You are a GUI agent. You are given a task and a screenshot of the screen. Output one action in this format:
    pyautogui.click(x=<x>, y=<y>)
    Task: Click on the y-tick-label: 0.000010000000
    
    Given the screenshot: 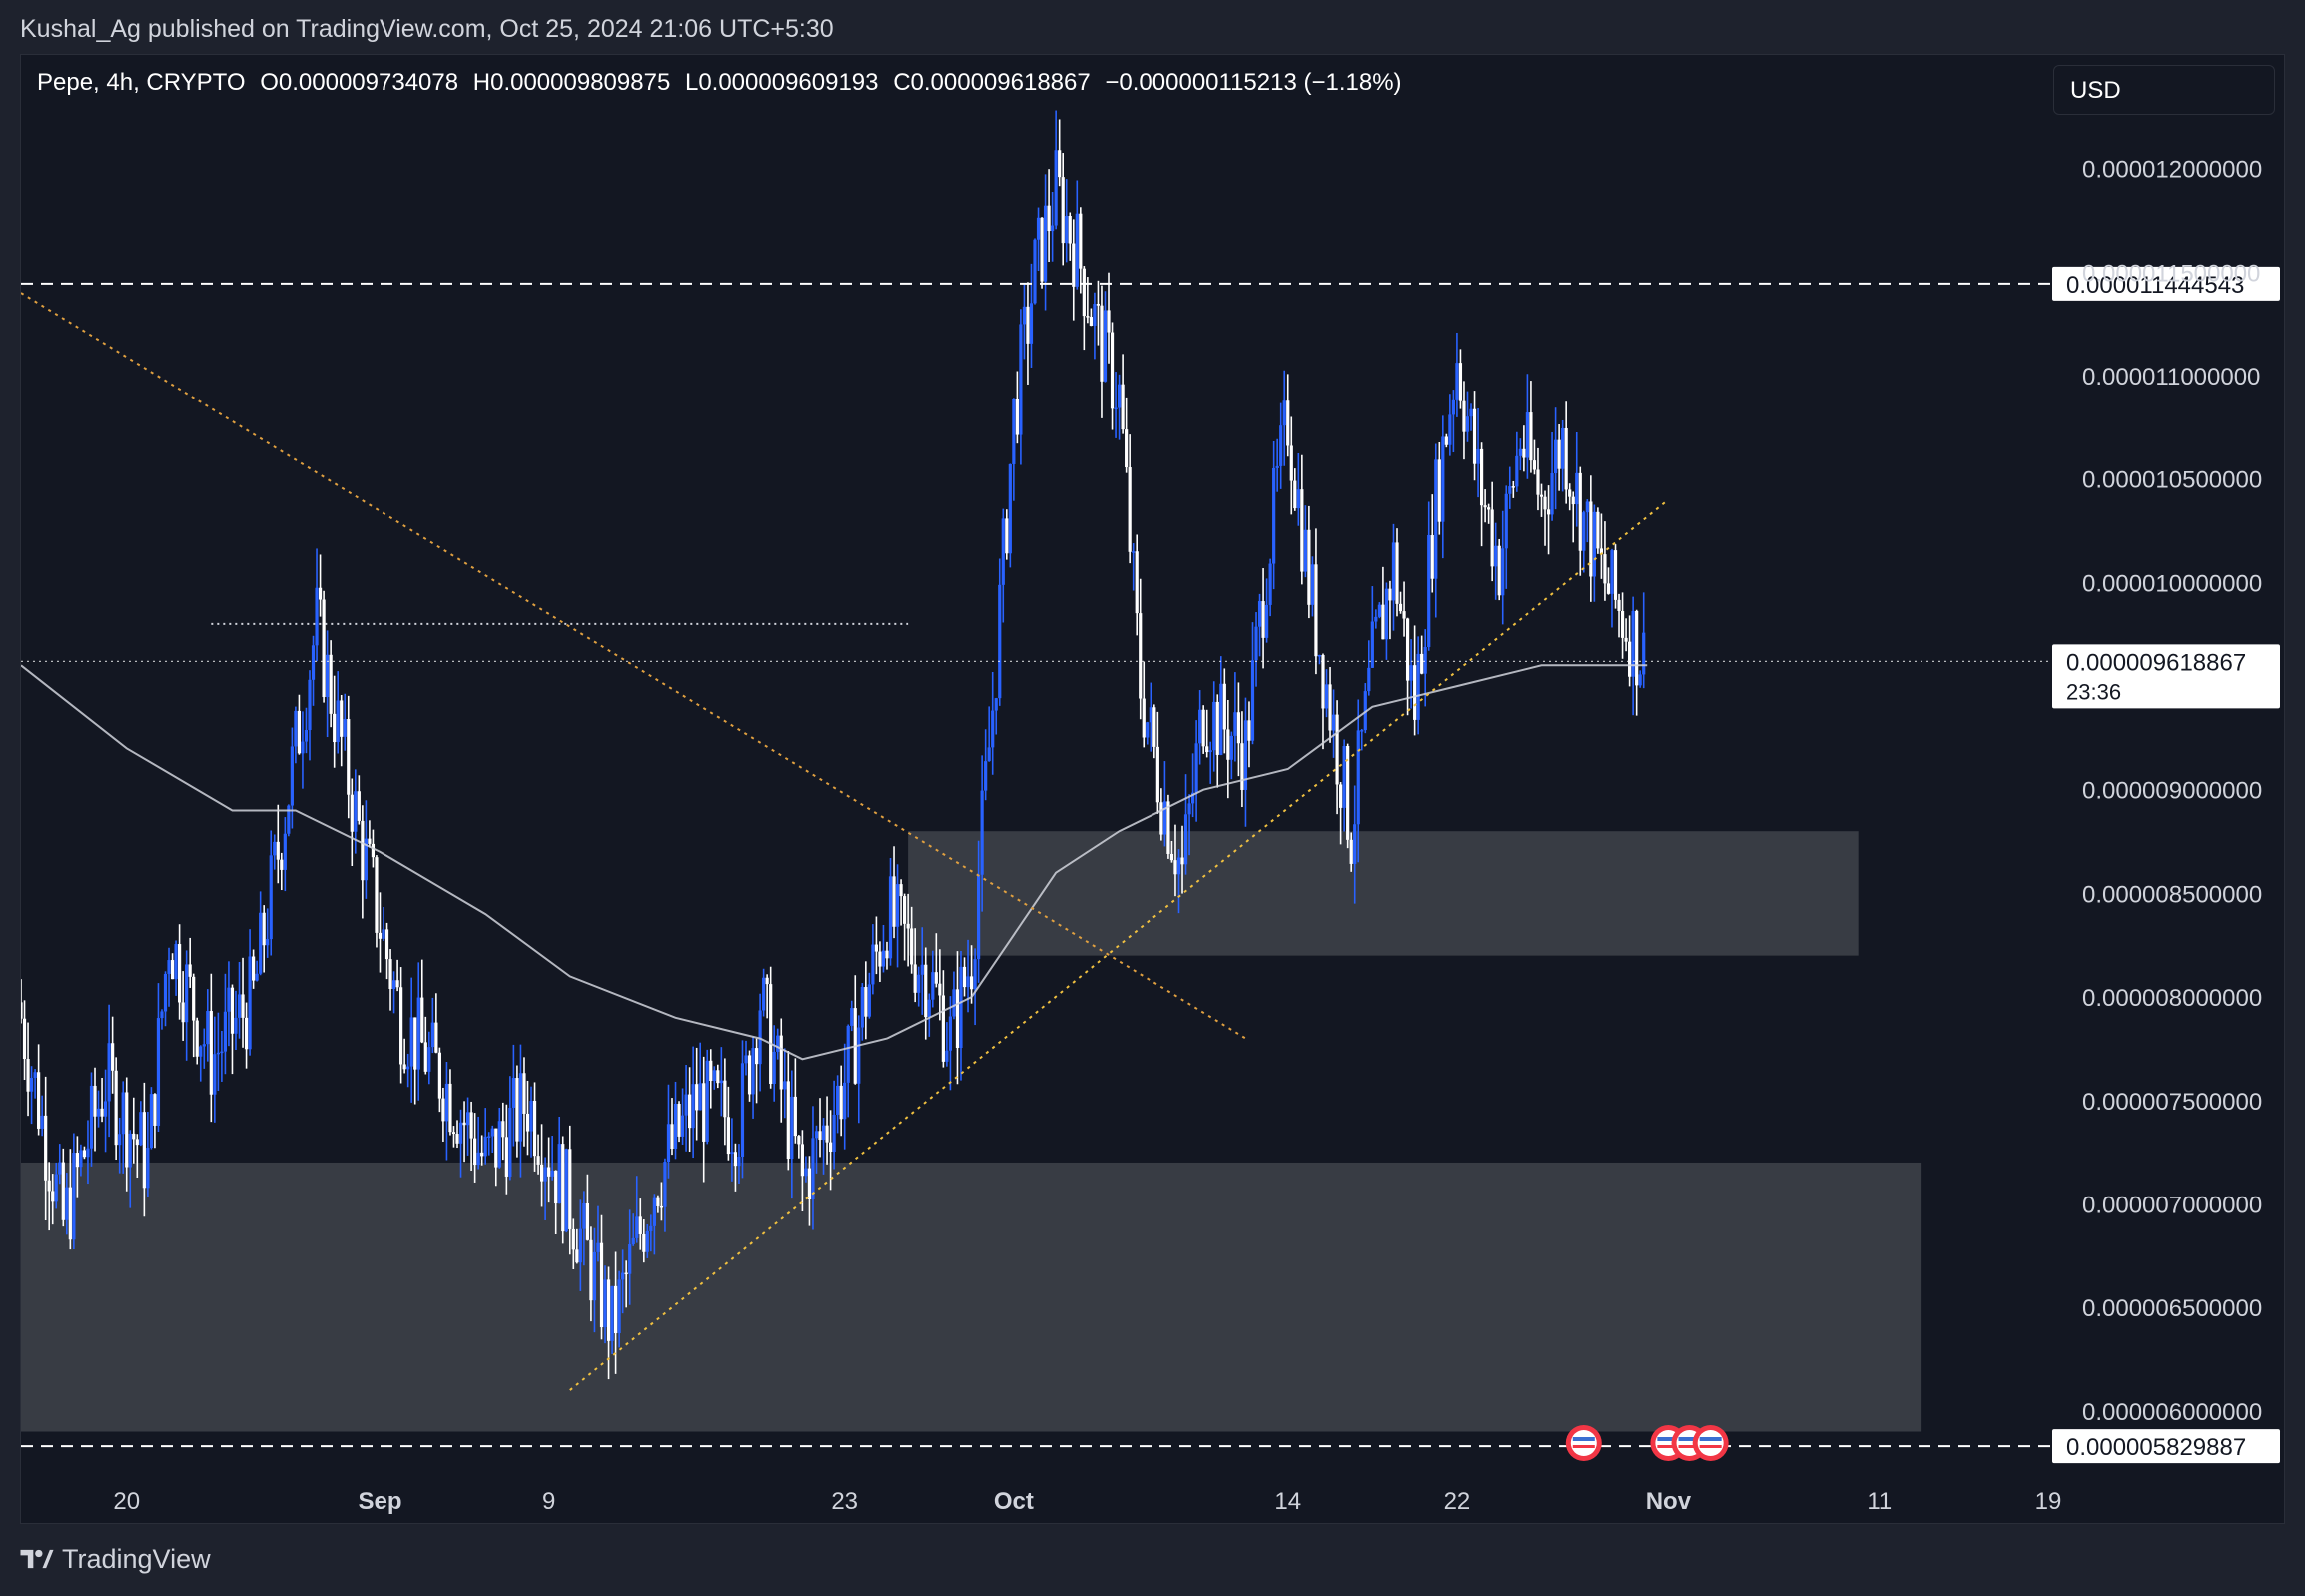 What is the action you would take?
    pyautogui.click(x=2172, y=583)
    